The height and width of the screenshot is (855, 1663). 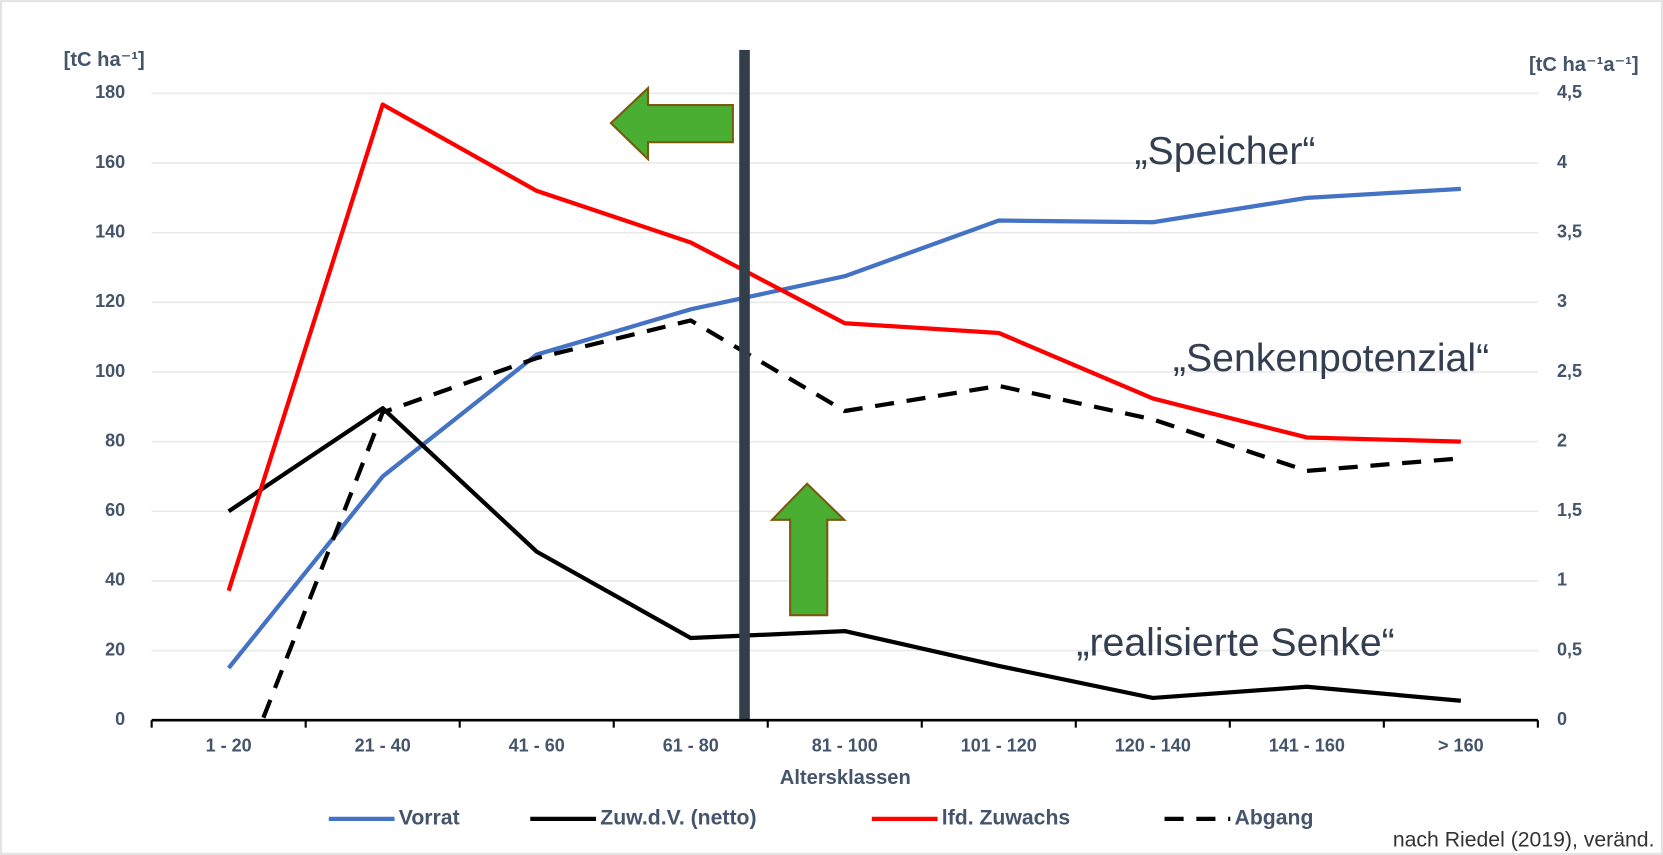 I want to click on y-tick-label: 120, so click(x=110, y=301).